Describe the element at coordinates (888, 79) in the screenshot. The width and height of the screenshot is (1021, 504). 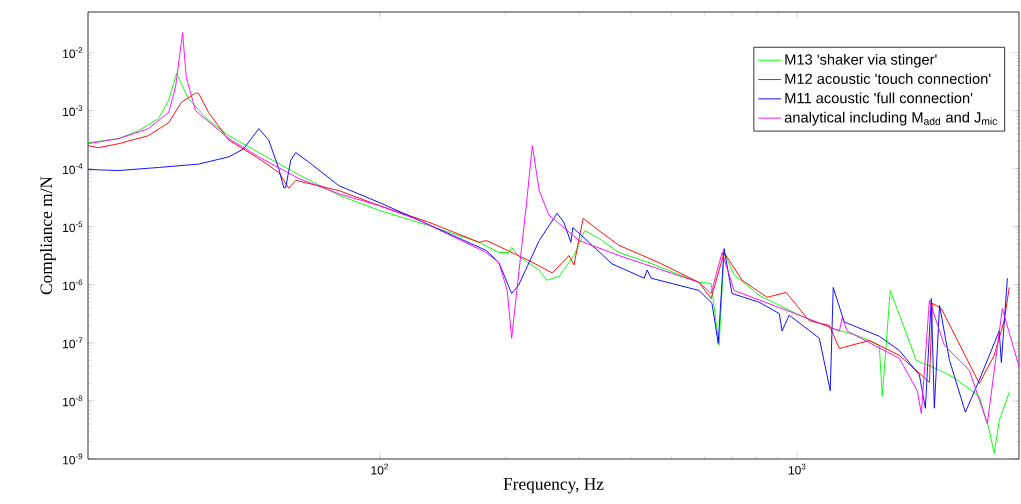
I see `legend-label: M12 acoustic 'touch connection'` at that location.